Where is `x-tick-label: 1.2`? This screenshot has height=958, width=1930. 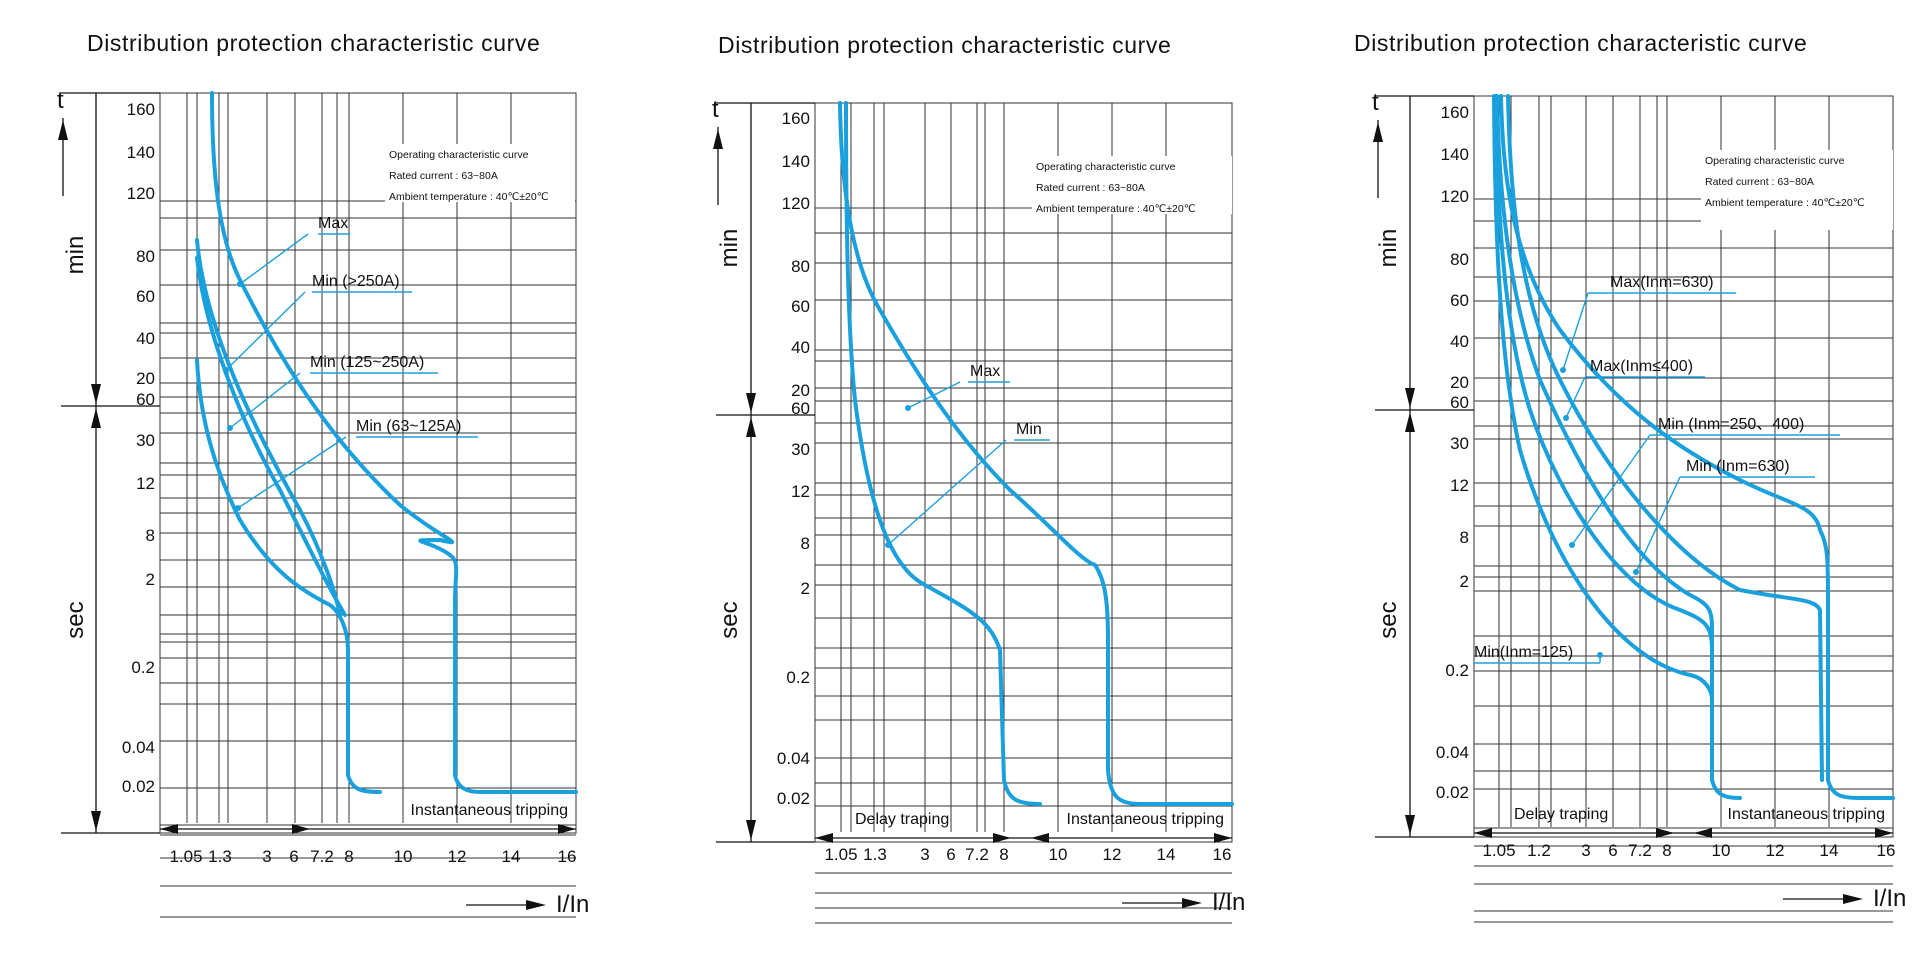 x-tick-label: 1.2 is located at coordinates (1539, 850).